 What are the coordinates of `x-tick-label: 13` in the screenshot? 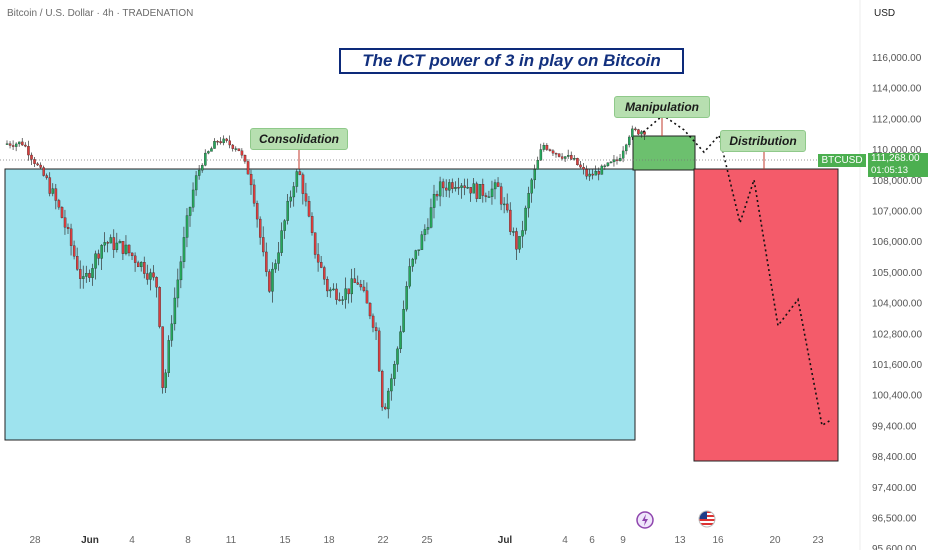 It's located at (680, 540).